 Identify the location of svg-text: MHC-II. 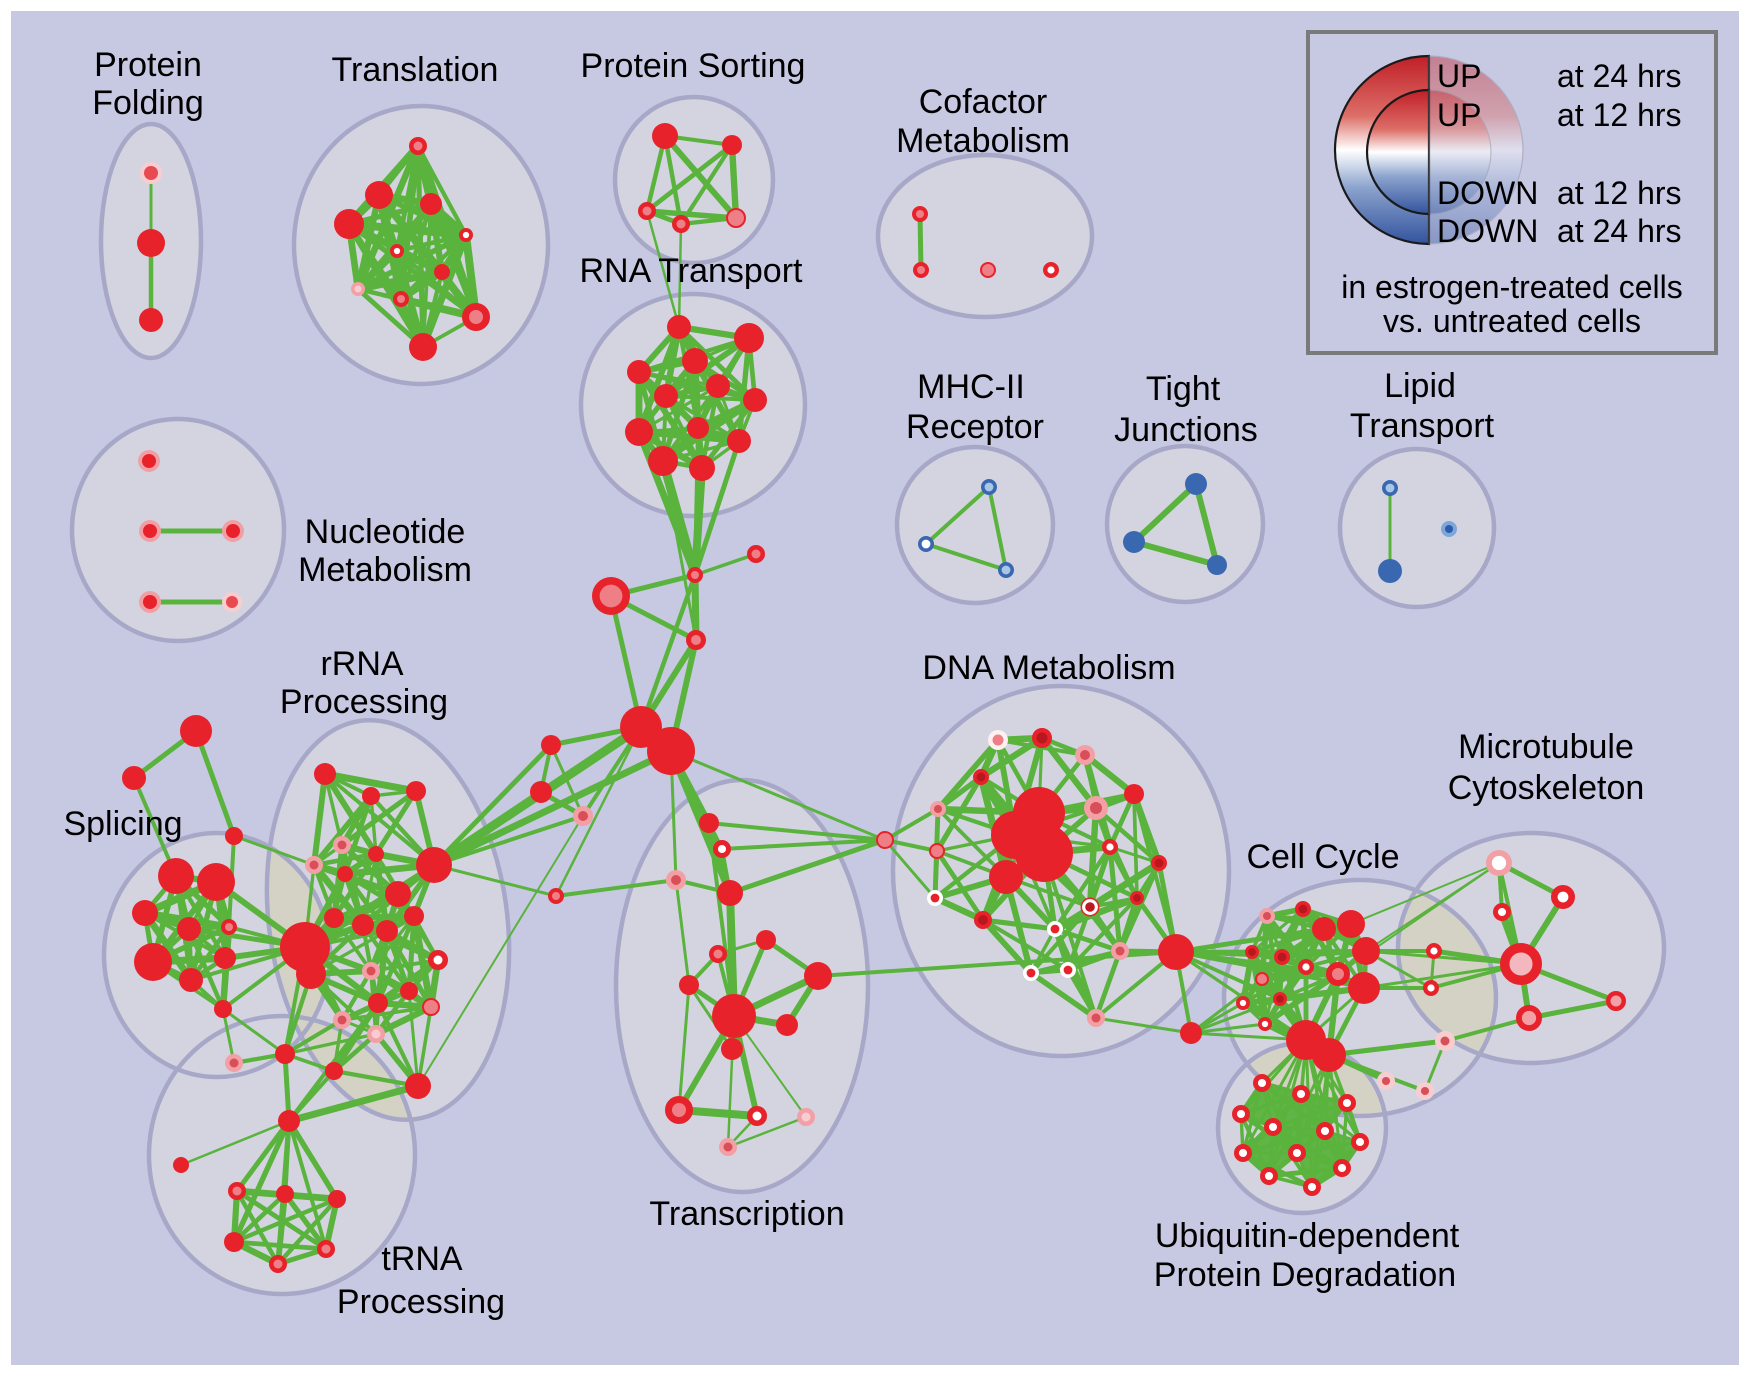
(971, 387).